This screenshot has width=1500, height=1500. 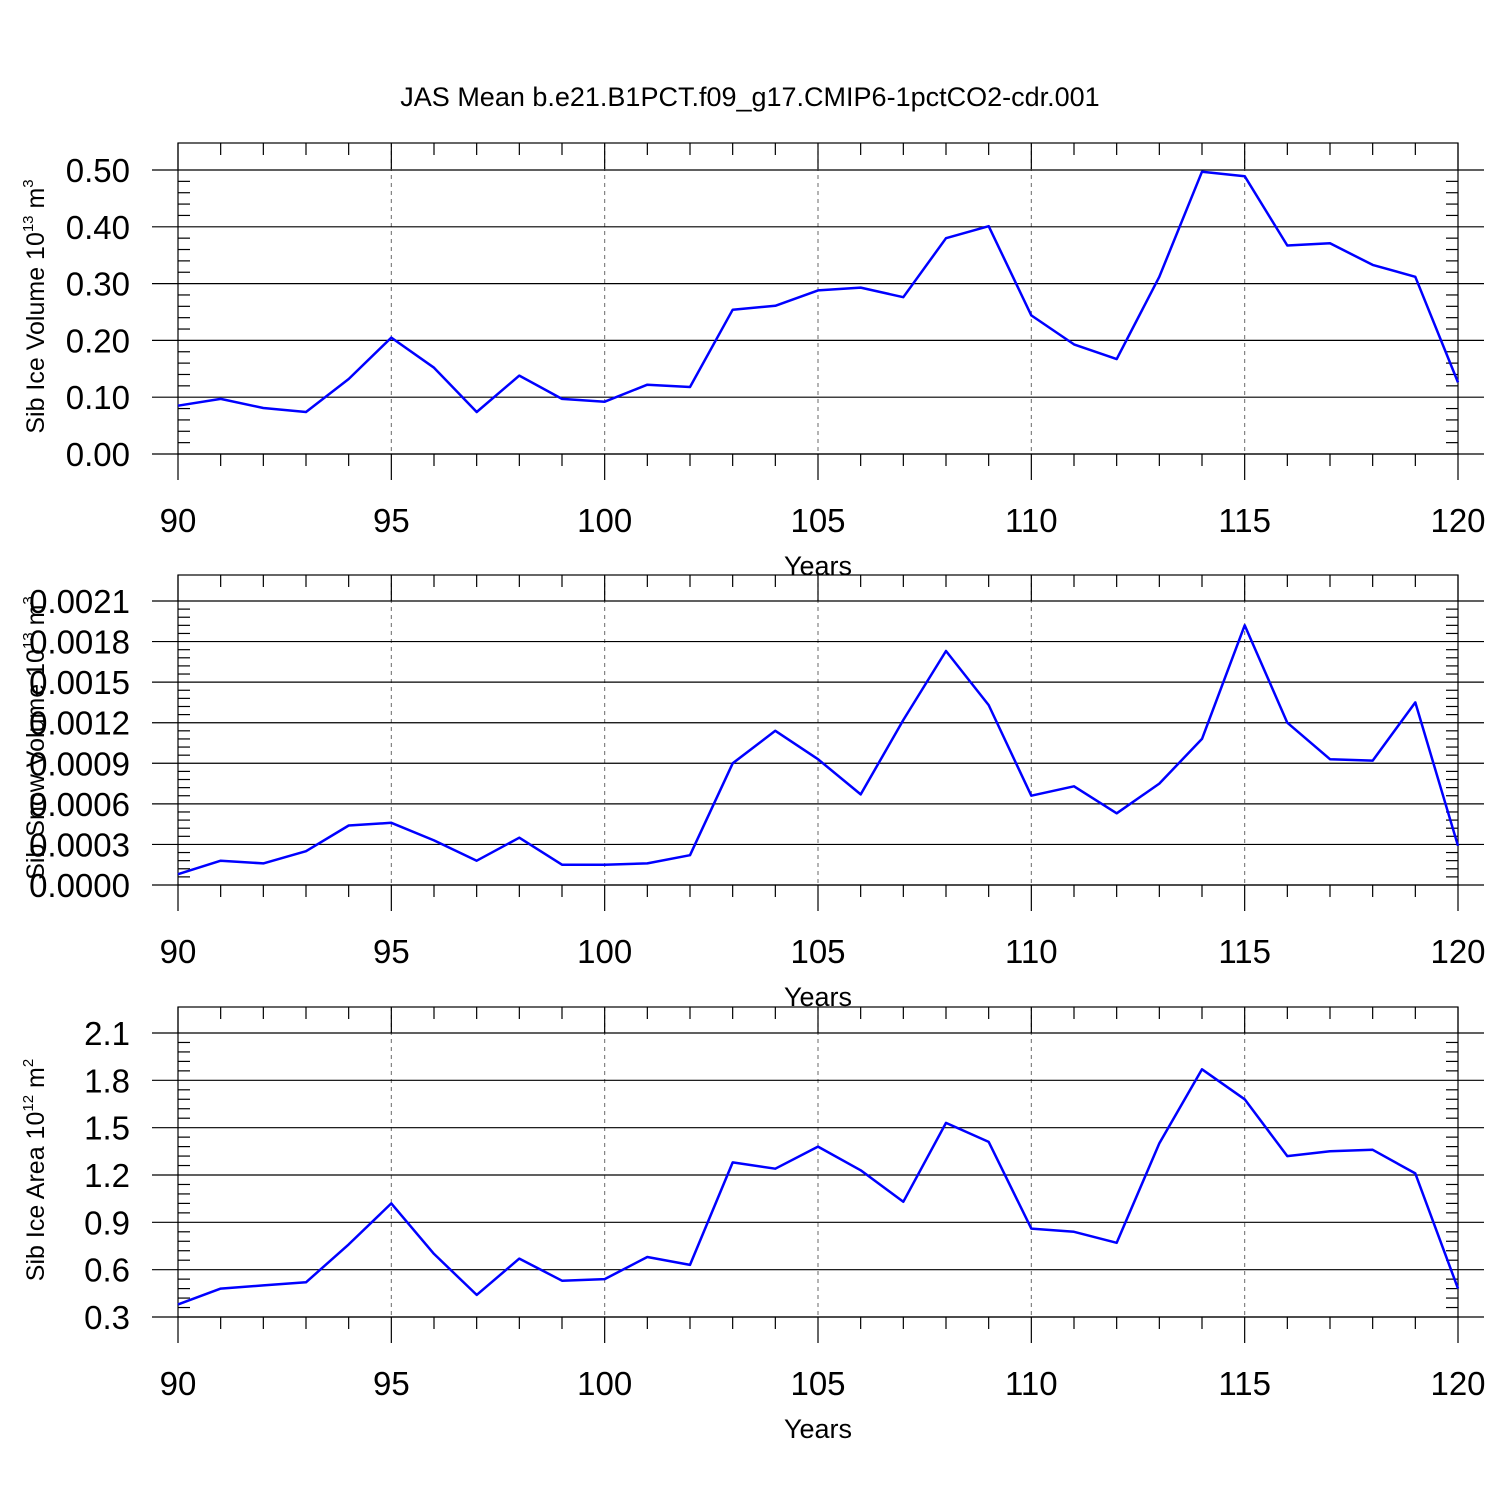 I want to click on y-axis-title-unit-exponent: 2, so click(x=28, y=1063).